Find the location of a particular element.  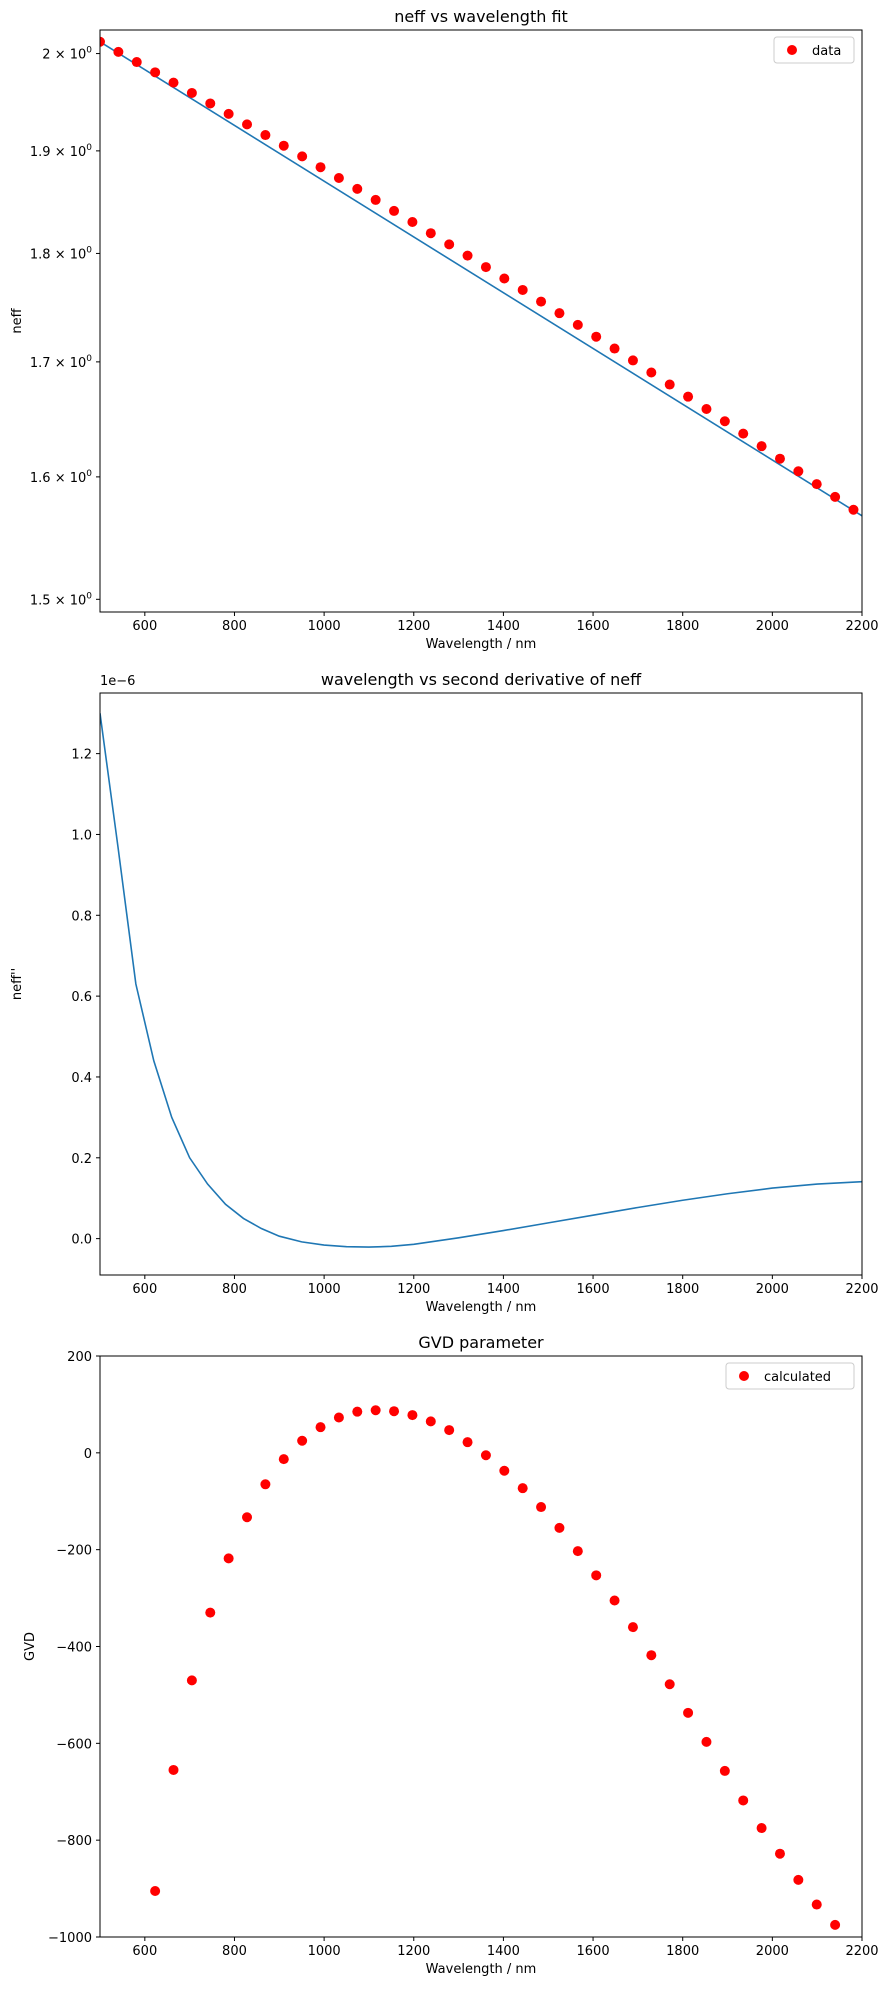

x-tick-label: 600 is located at coordinates (144, 1951).